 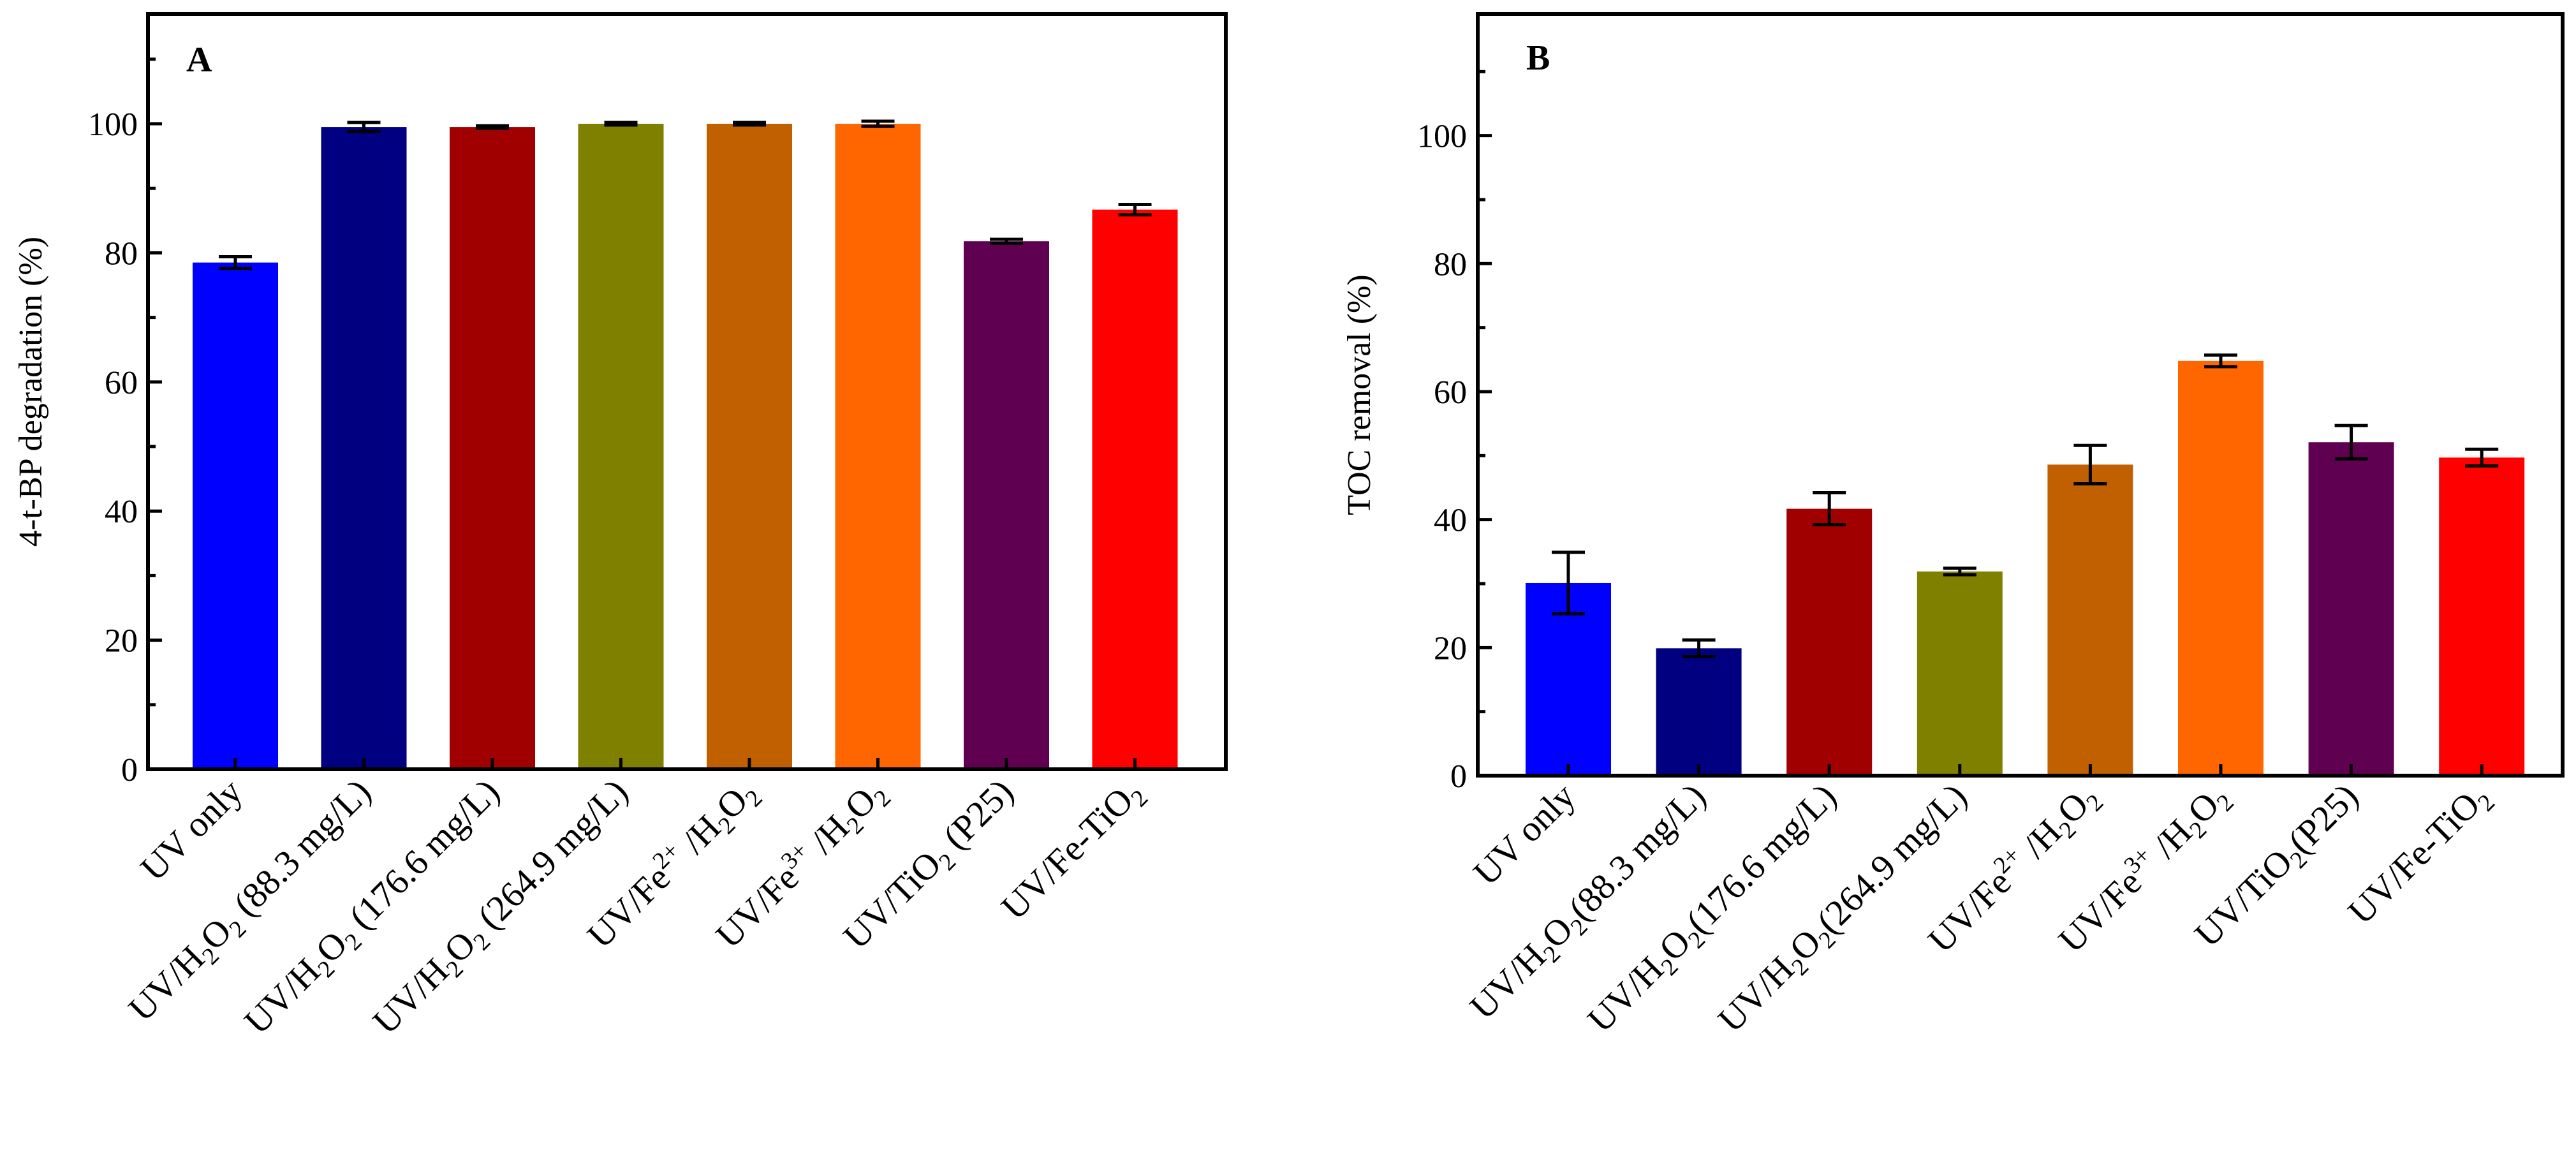 I want to click on panel-label: A, so click(x=199, y=60).